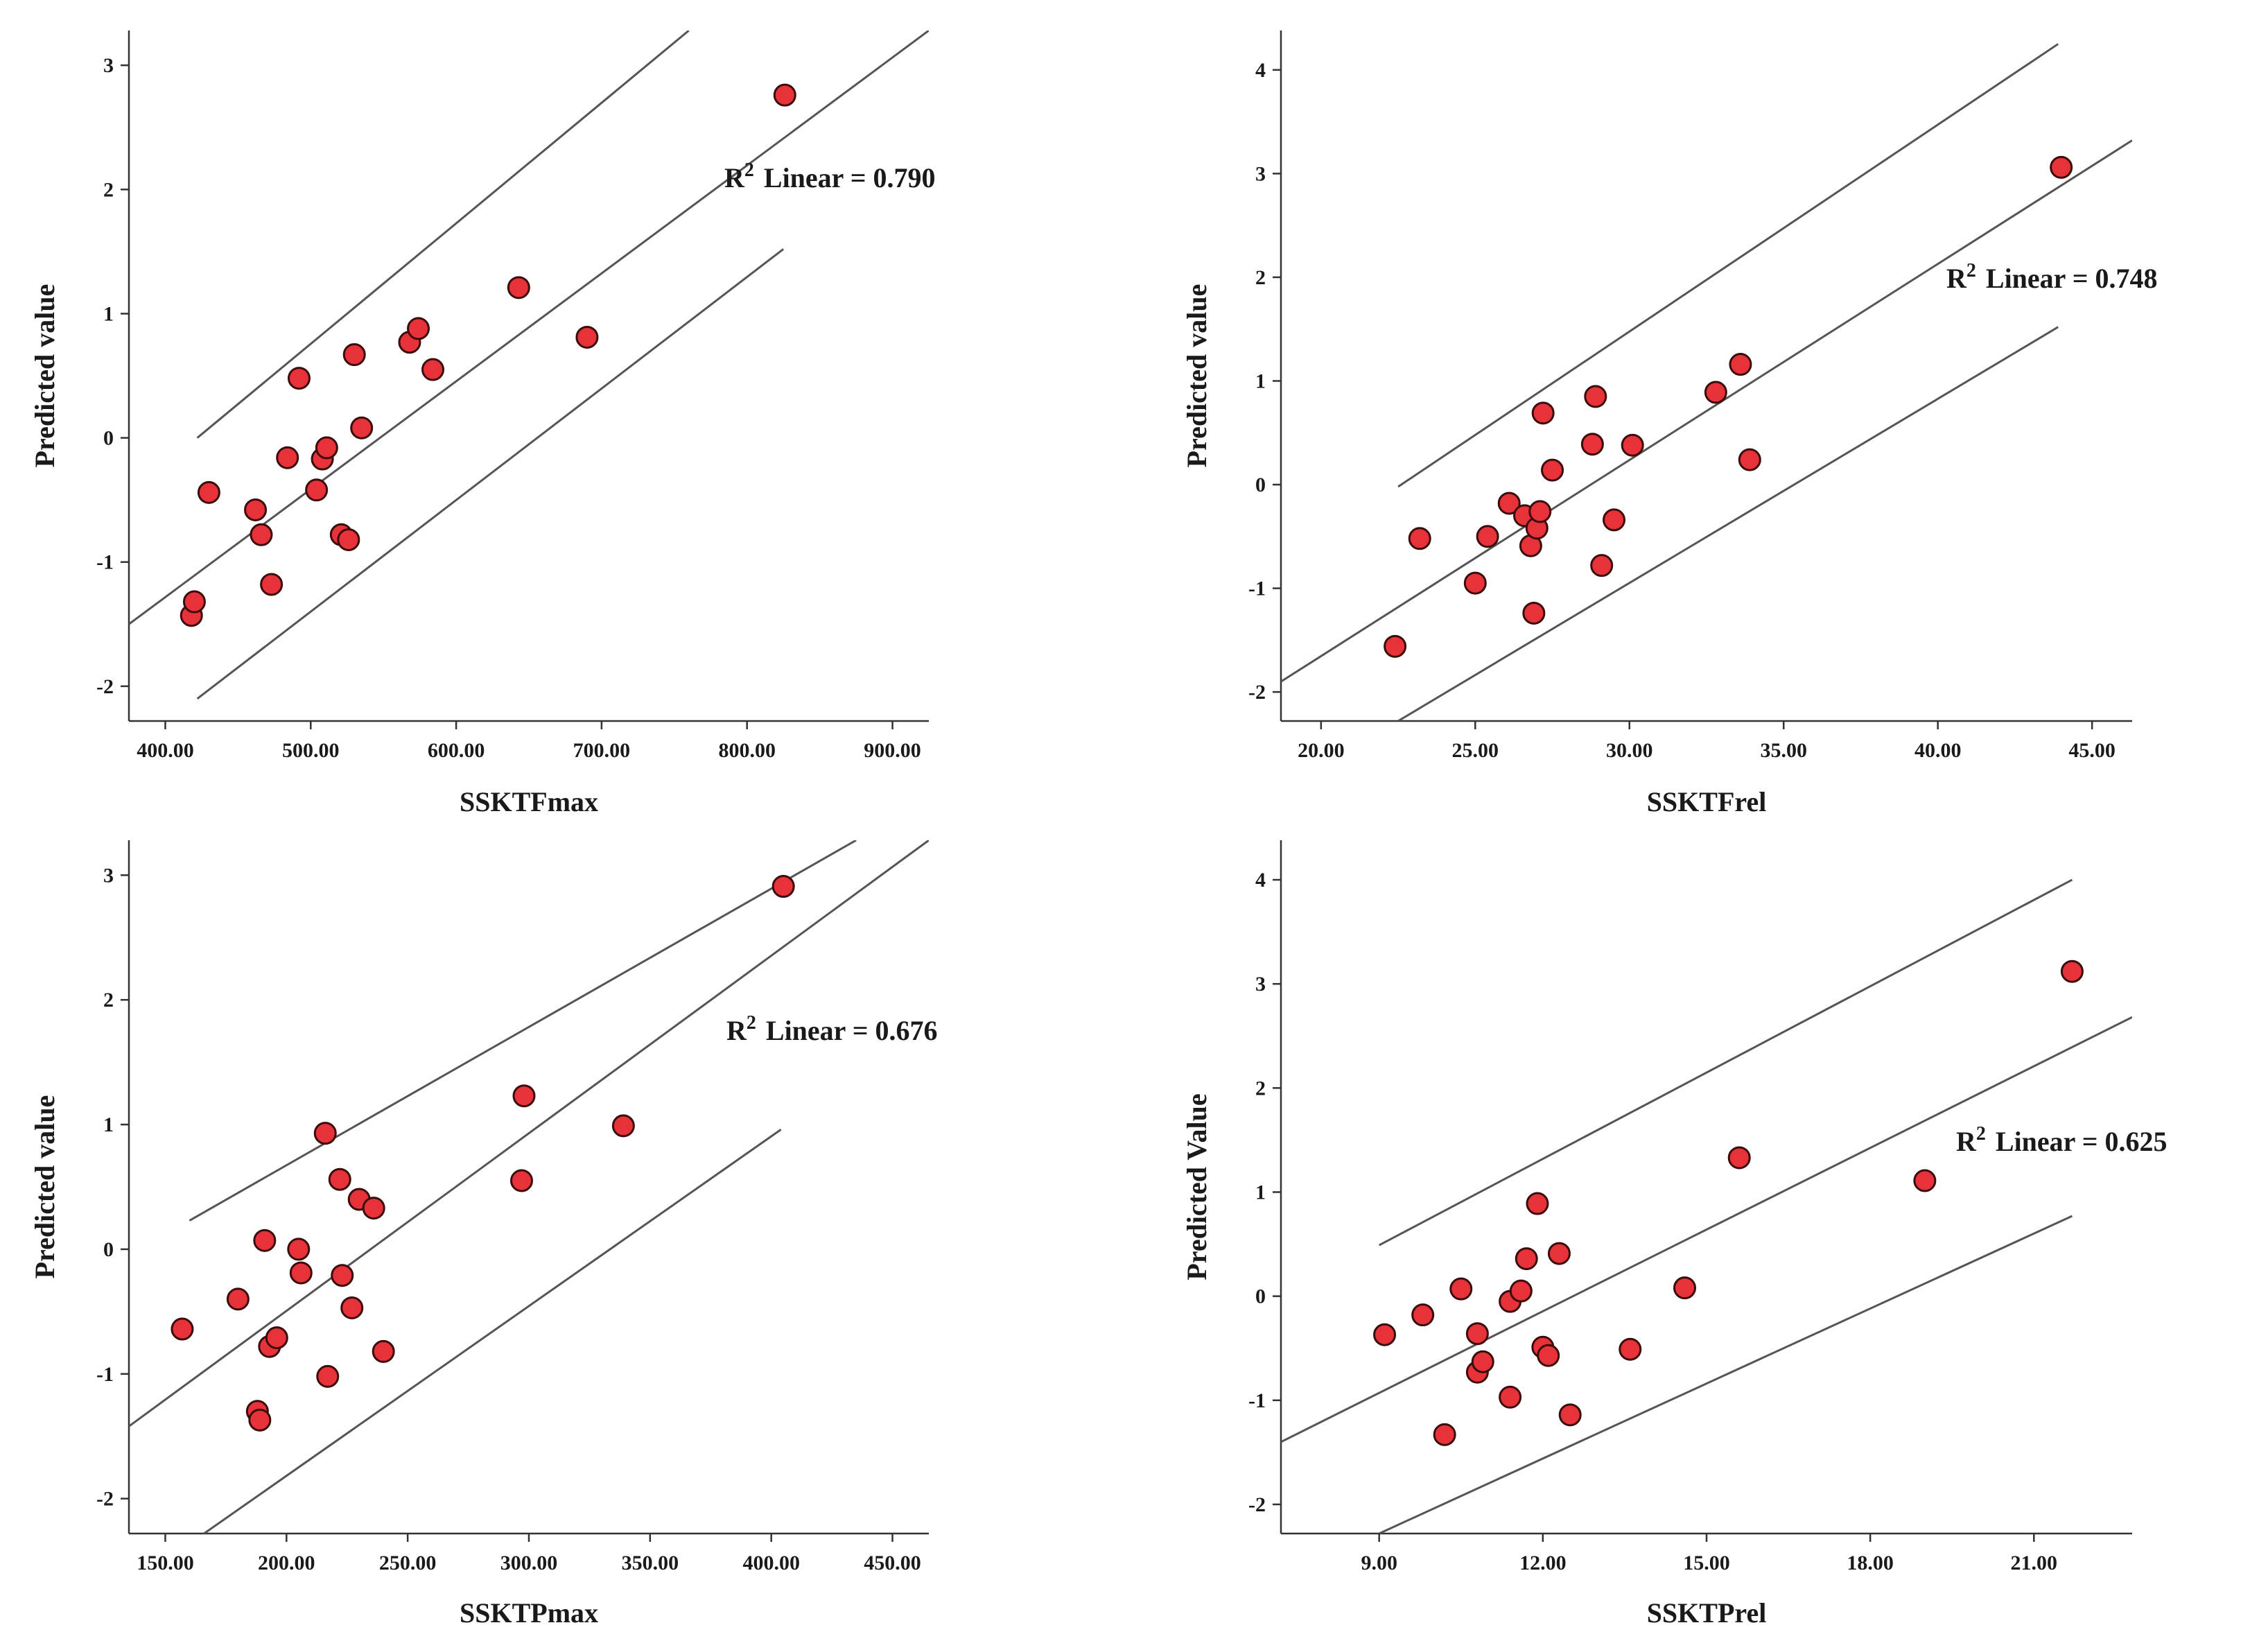 The height and width of the screenshot is (1650, 2268). What do you see at coordinates (852, 1030) in the screenshot?
I see `r-squared-value: Linear = 0.676` at bounding box center [852, 1030].